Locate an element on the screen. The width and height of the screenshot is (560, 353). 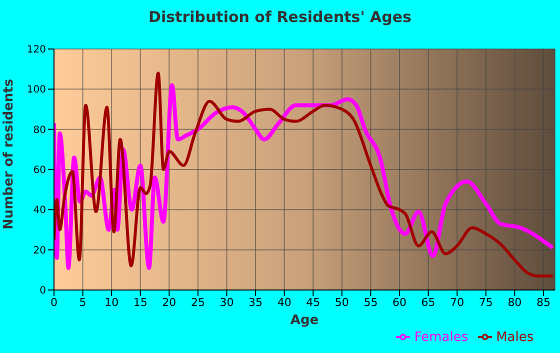
x-tick-label: 30 is located at coordinates (227, 302).